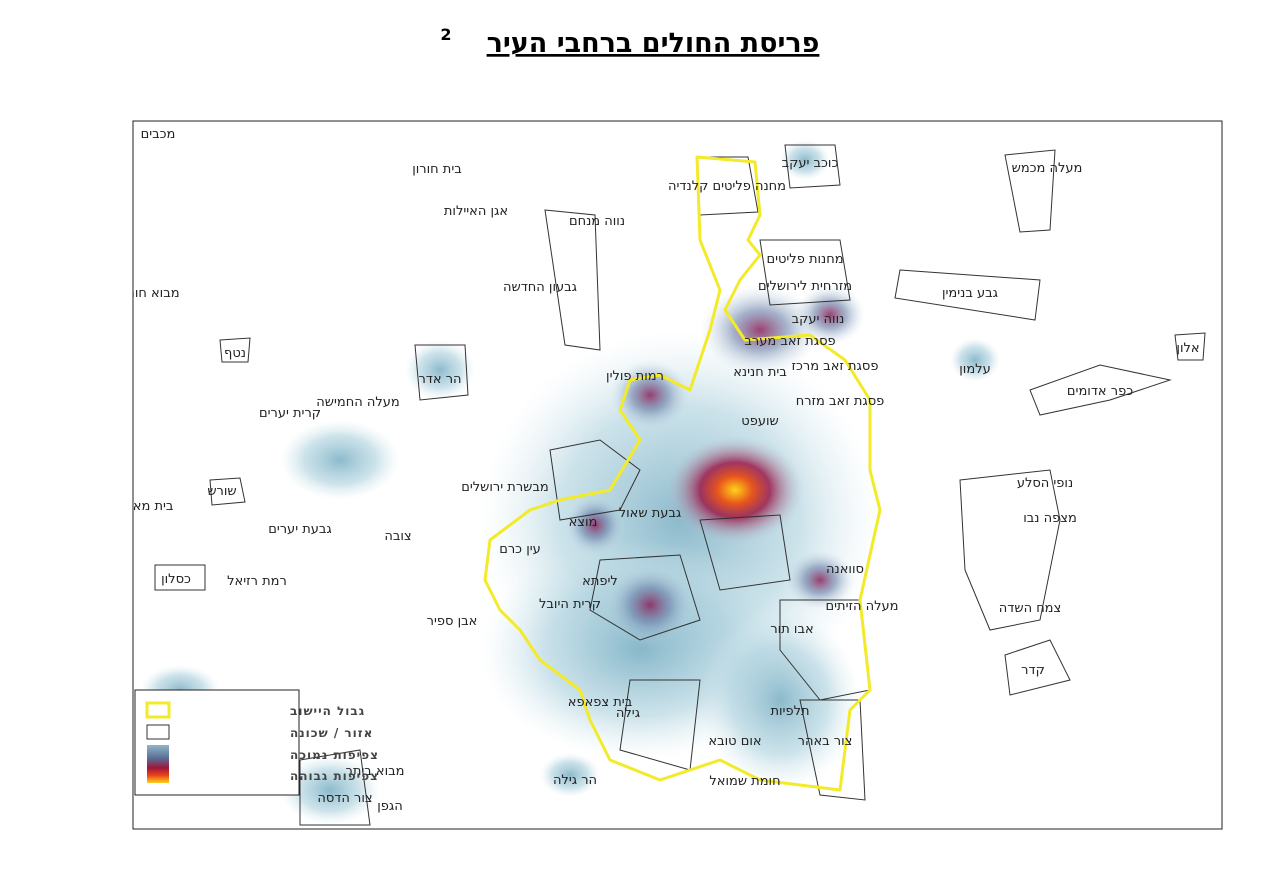  What do you see at coordinates (653, 43) in the screenshot?
I see `title: פריסת החולים ברחבי העיר` at bounding box center [653, 43].